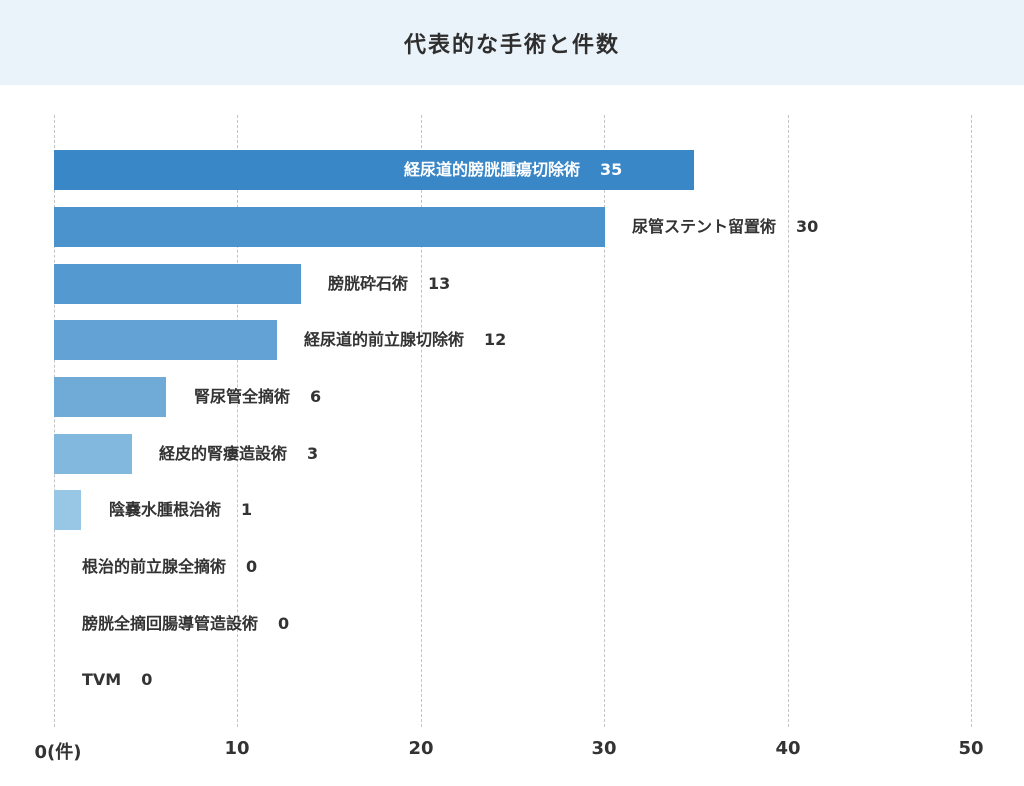  I want to click on x-tick-label: 40, so click(788, 748).